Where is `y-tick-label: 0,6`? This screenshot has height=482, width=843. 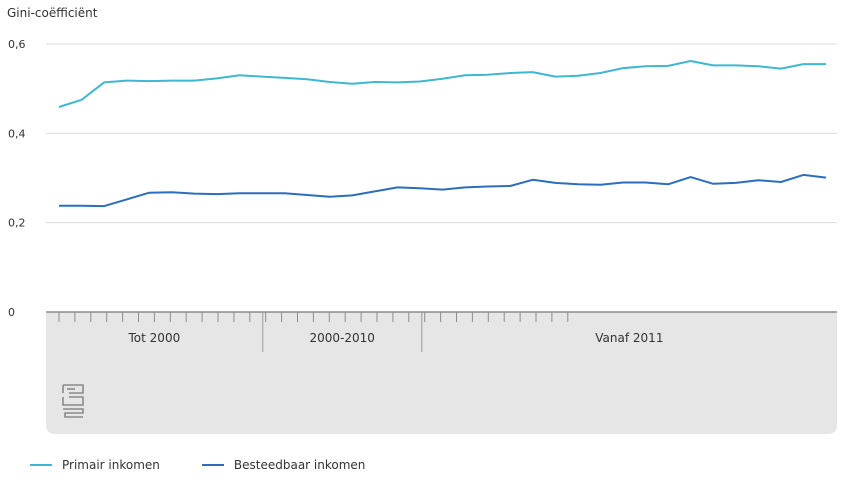
y-tick-label: 0,6 is located at coordinates (17, 44).